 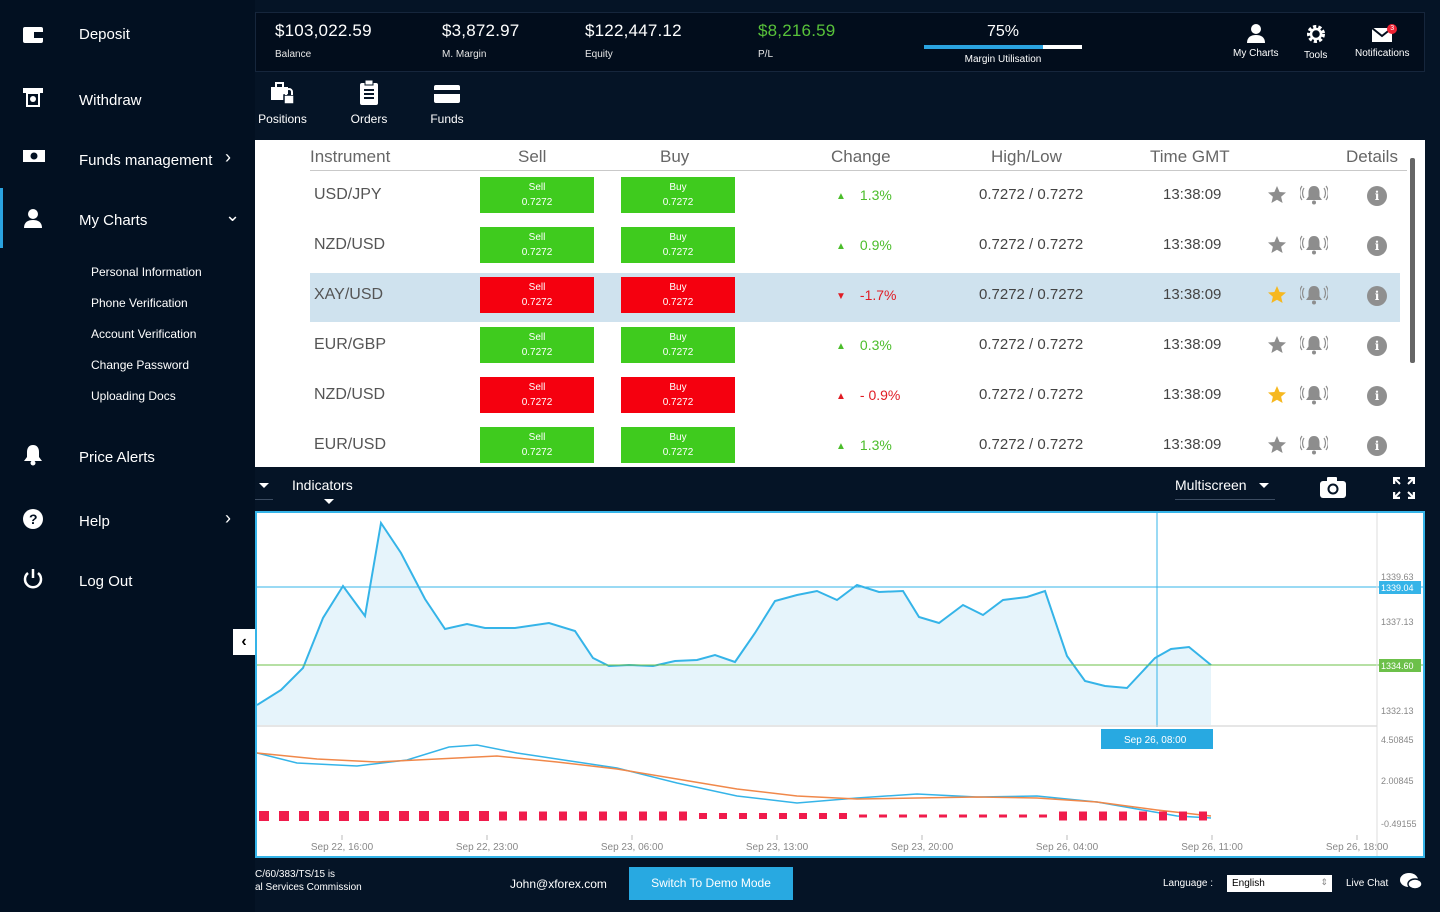 What do you see at coordinates (1411, 882) in the screenshot?
I see `chat-icon` at bounding box center [1411, 882].